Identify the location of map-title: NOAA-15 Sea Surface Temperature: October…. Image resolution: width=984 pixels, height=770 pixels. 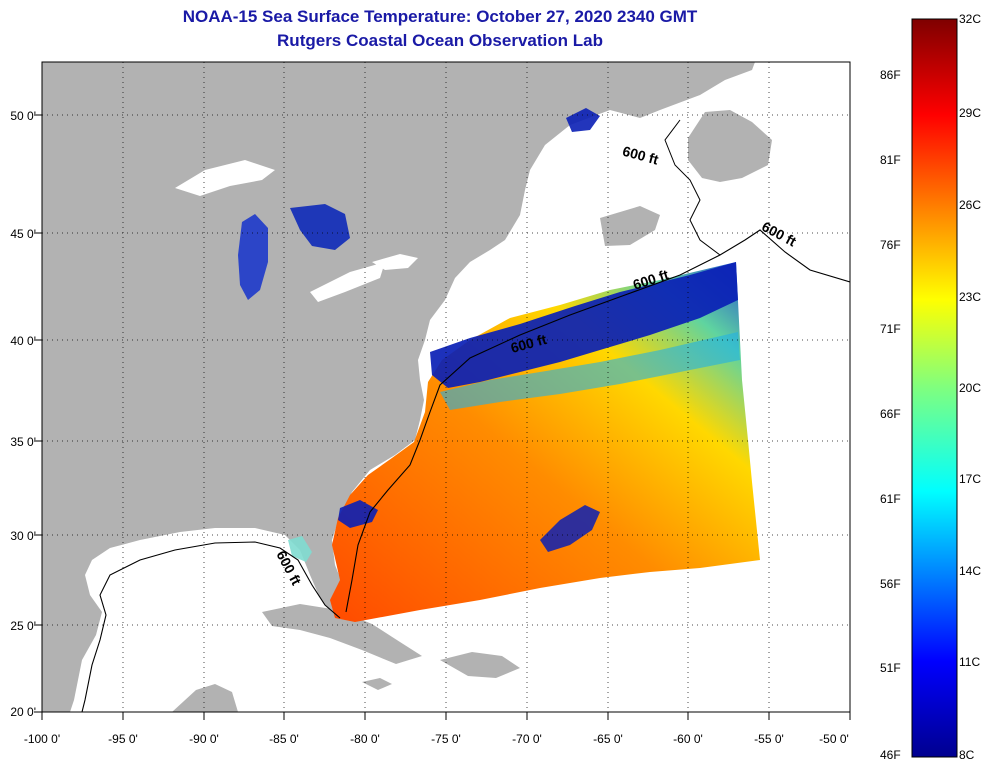
(440, 16).